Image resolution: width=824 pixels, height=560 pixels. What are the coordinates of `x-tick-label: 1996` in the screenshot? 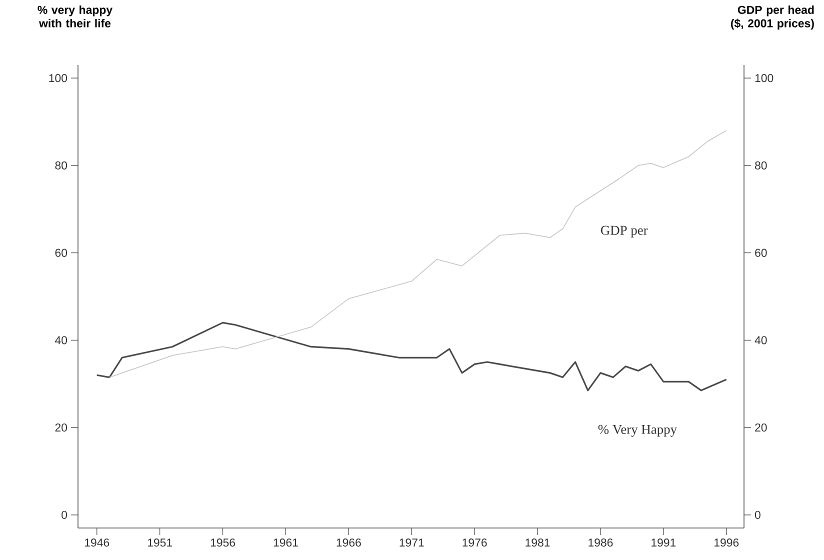 It's located at (726, 542).